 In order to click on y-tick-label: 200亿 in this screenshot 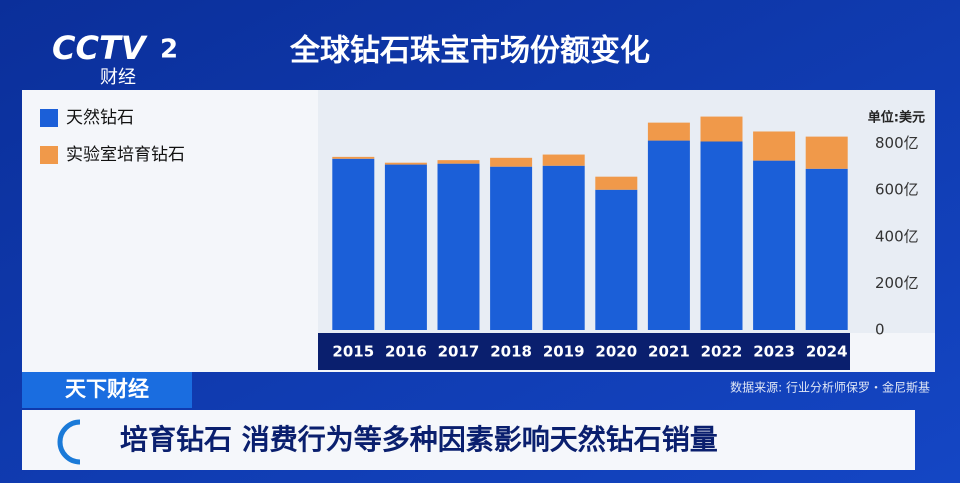, I will do `click(897, 283)`.